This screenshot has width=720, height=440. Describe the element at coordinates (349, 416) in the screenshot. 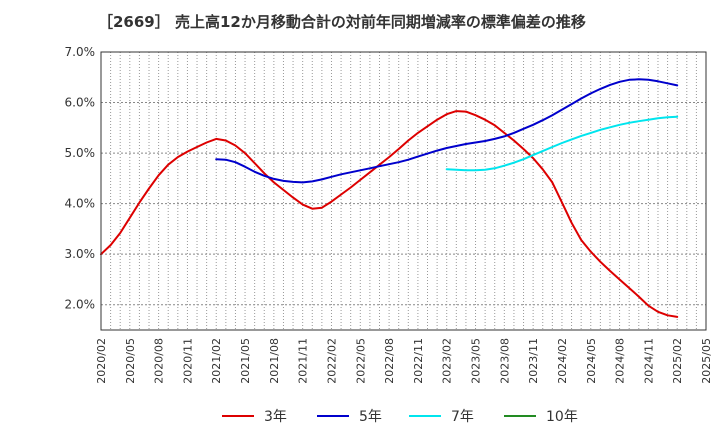

I see `legend-item-5y: 5年` at that location.